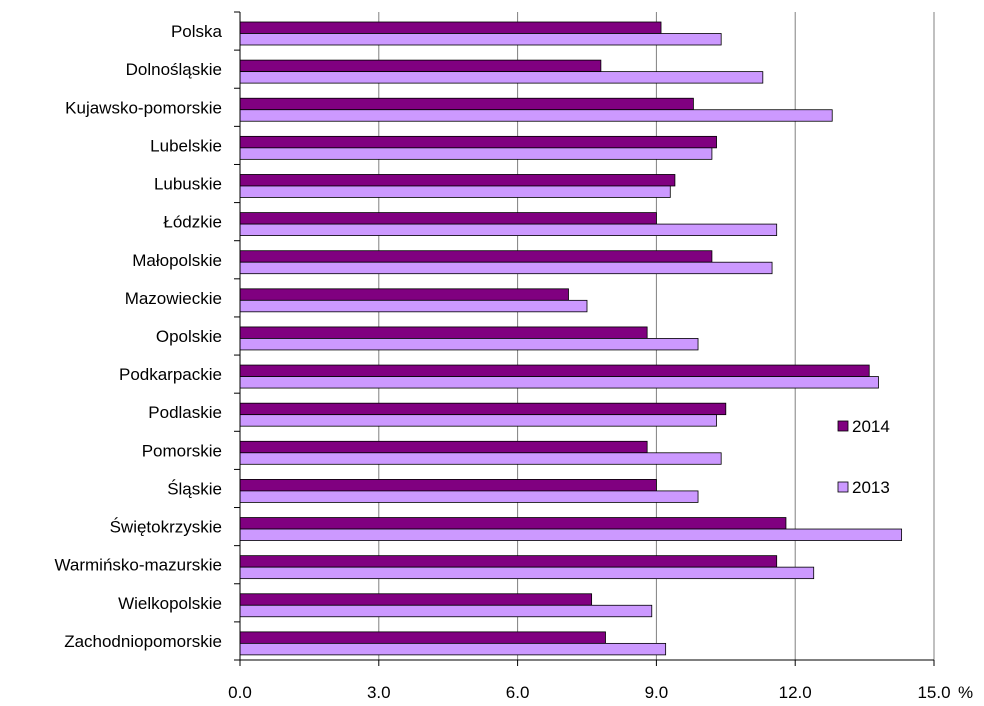 This screenshot has height=706, width=984. Describe the element at coordinates (174, 69) in the screenshot. I see `category-label: Dolnośląskie` at that location.